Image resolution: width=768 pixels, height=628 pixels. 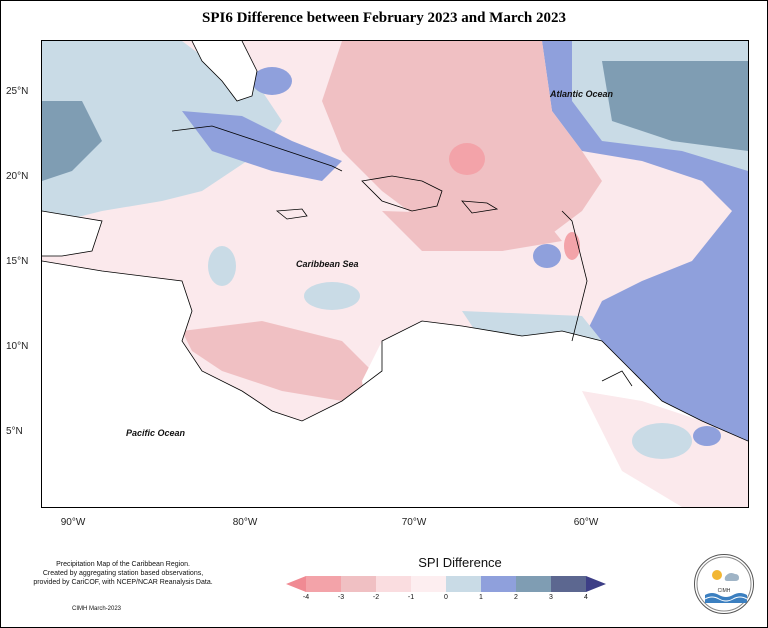 What do you see at coordinates (481, 597) in the screenshot?
I see `legend-tick-label: 1` at bounding box center [481, 597].